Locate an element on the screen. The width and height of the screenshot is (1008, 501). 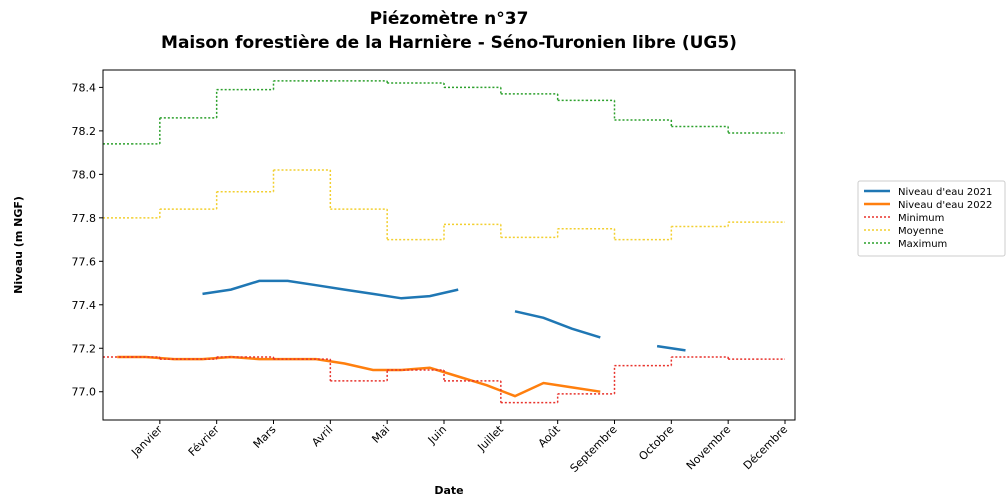
legend-box is located at coordinates (931, 218).